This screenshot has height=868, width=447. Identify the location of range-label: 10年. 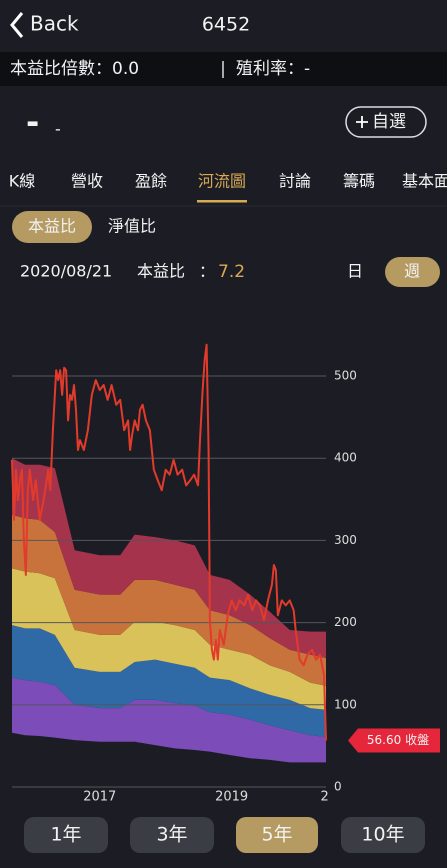
(382, 835).